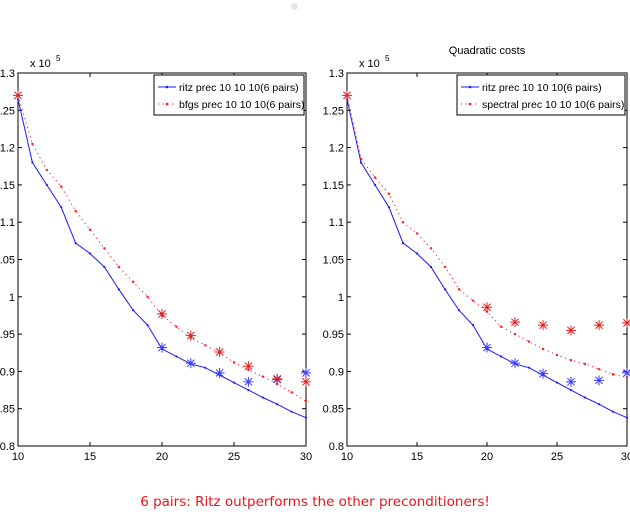 This screenshot has width=630, height=525. Describe the element at coordinates (553, 105) in the screenshot. I see `legend-entry-label: spectral prec 10 10 10(6 pairs)` at that location.